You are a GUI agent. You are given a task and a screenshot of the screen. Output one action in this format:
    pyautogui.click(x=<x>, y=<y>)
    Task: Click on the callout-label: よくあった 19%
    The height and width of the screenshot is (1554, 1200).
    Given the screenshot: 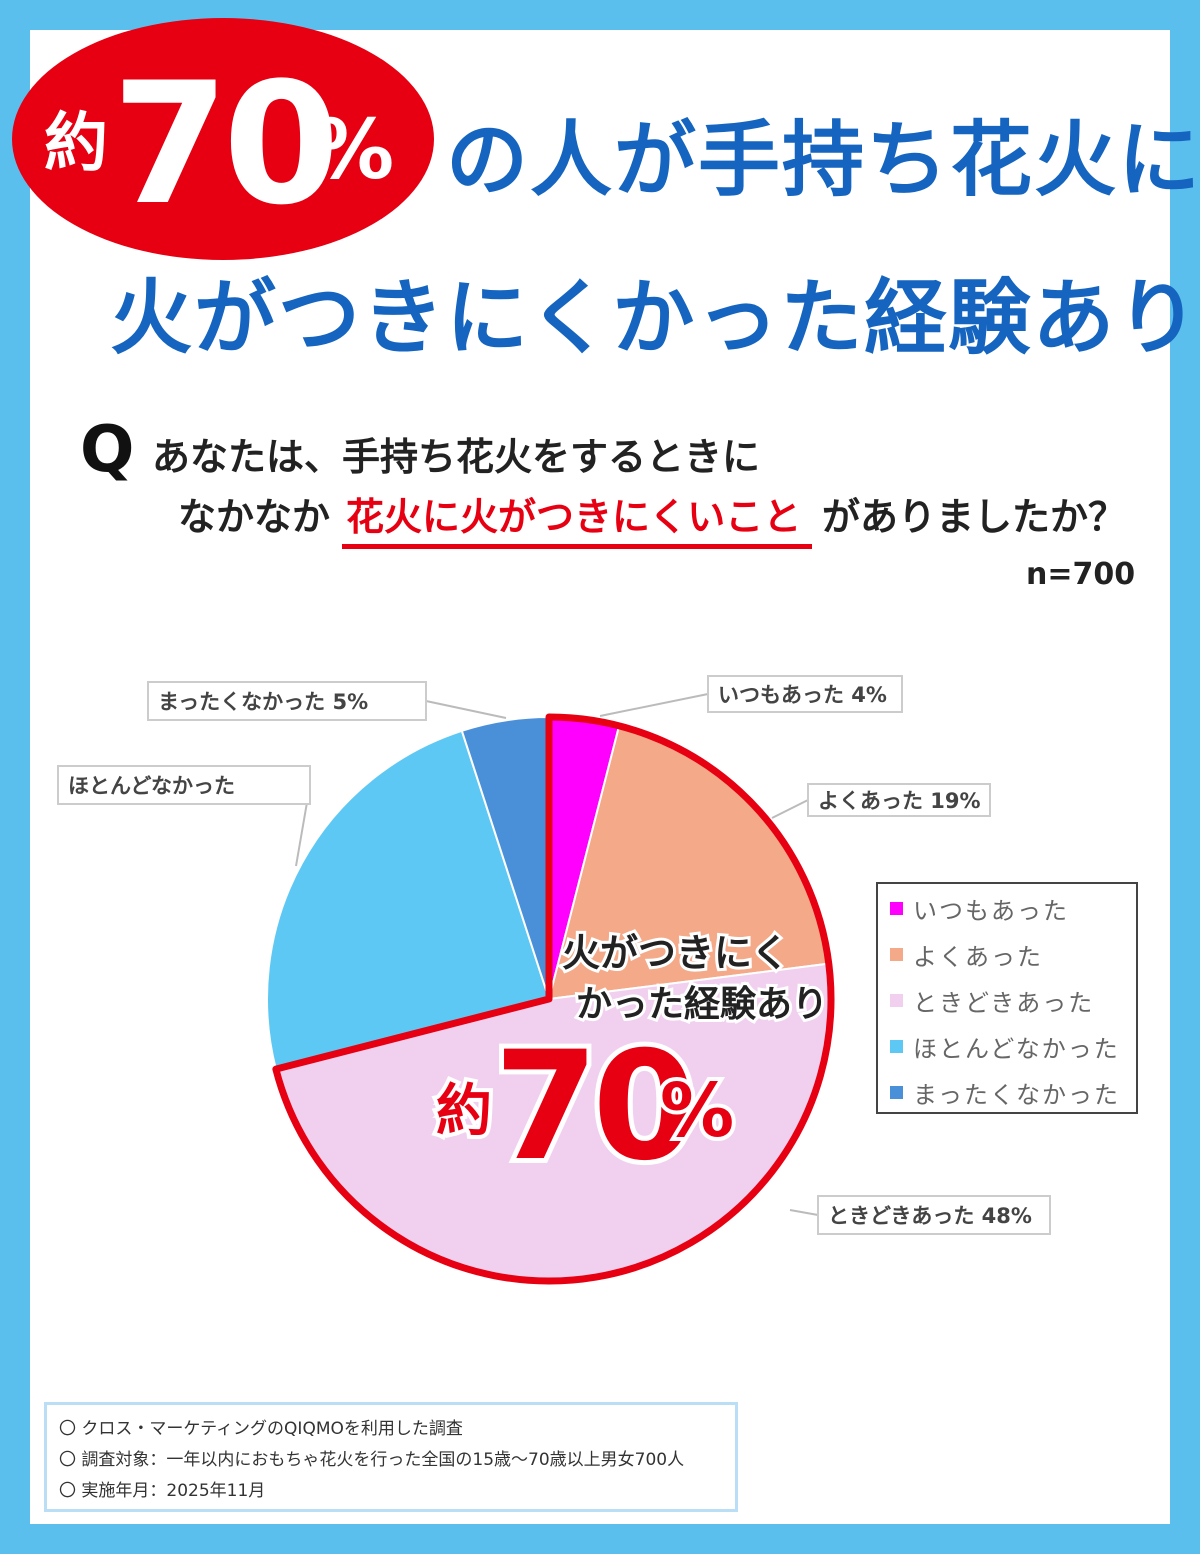 What is the action you would take?
    pyautogui.click(x=899, y=801)
    